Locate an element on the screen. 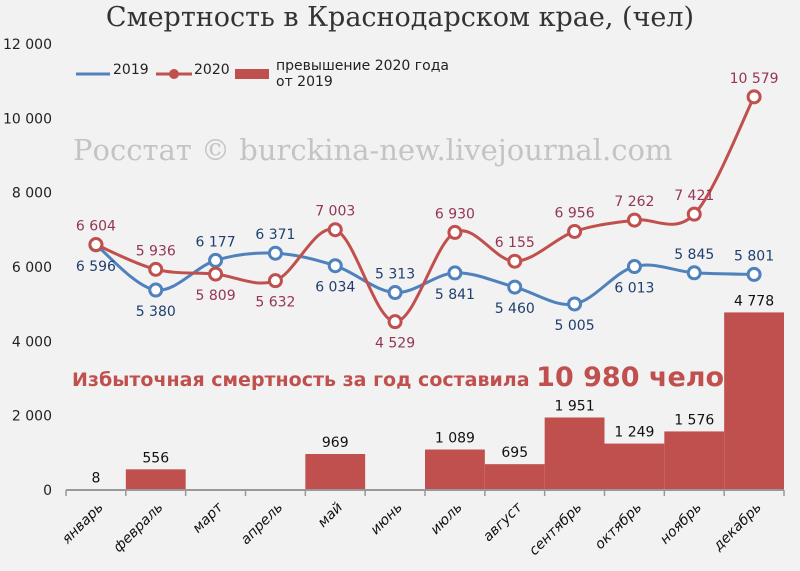  point-label-2020: 6 930 is located at coordinates (455, 214).